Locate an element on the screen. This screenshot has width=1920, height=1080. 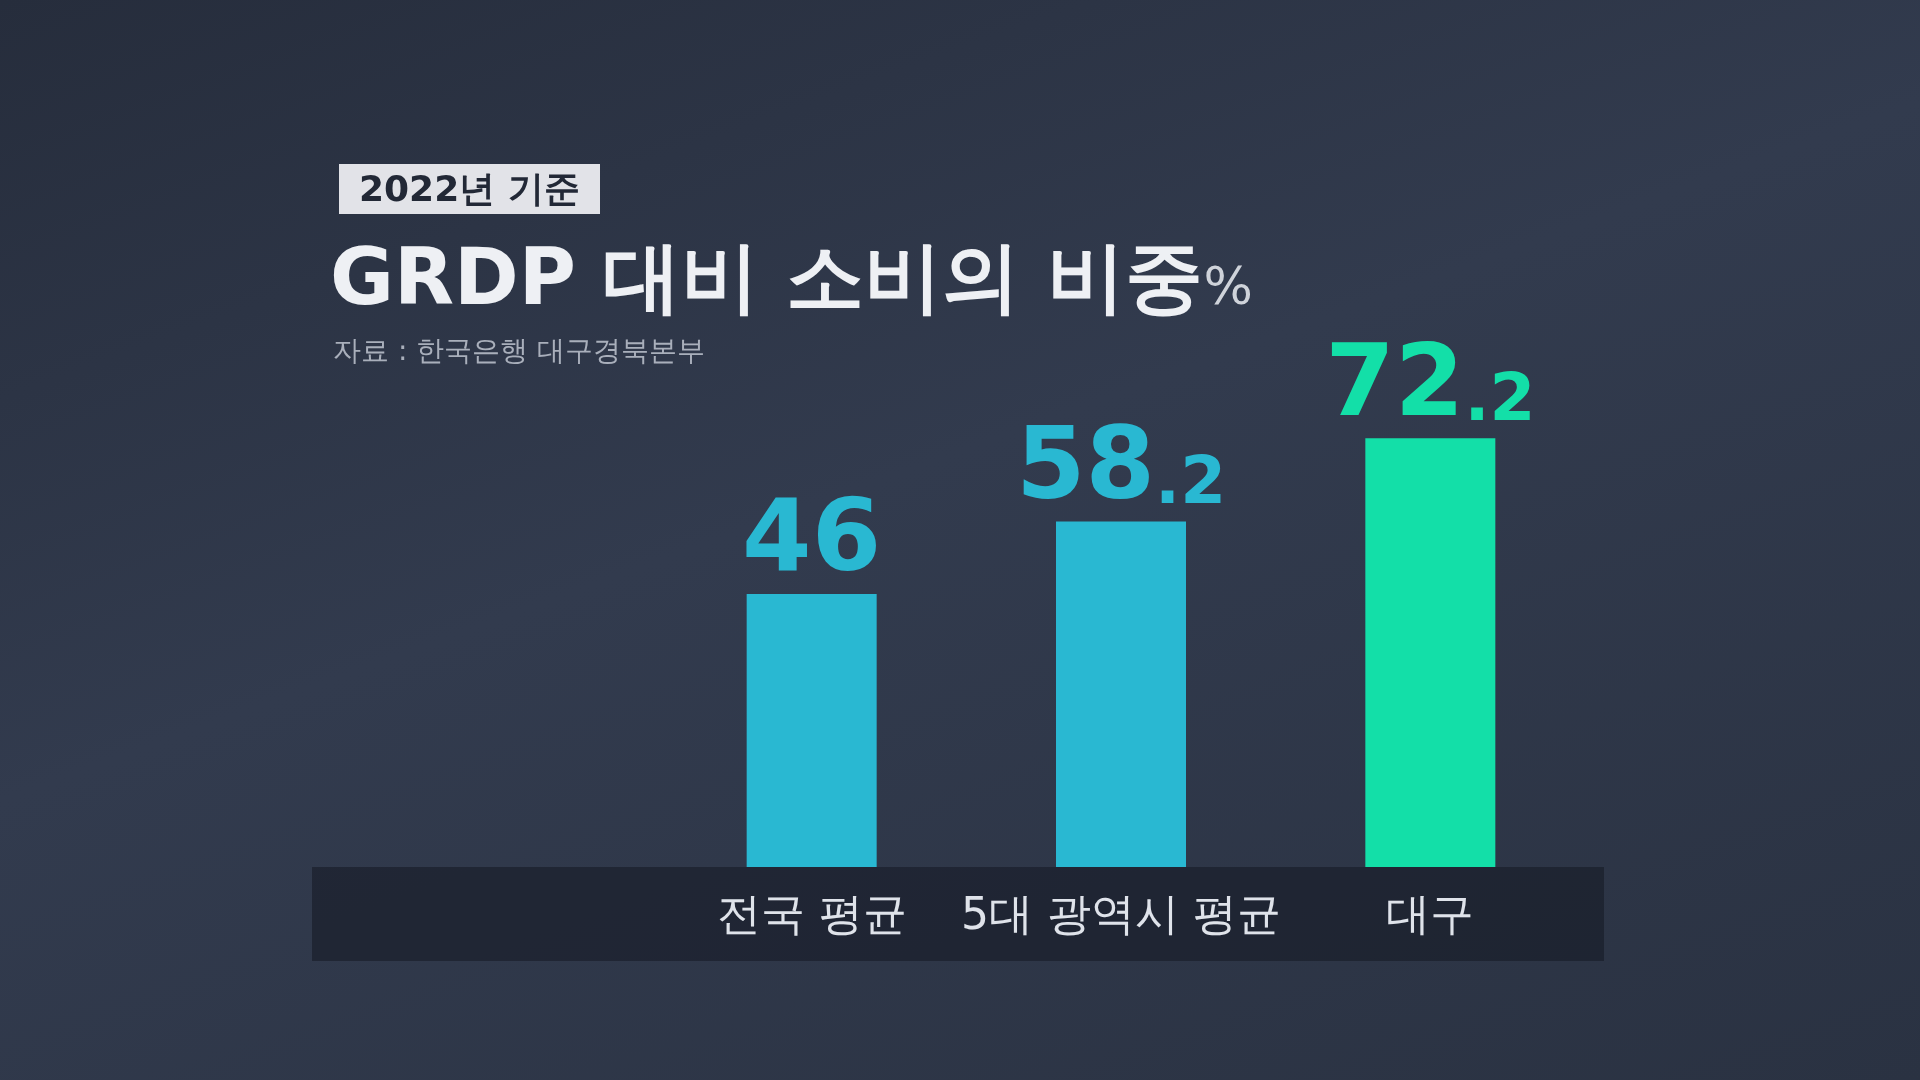
data-label: 72.2 is located at coordinates (1430, 380).